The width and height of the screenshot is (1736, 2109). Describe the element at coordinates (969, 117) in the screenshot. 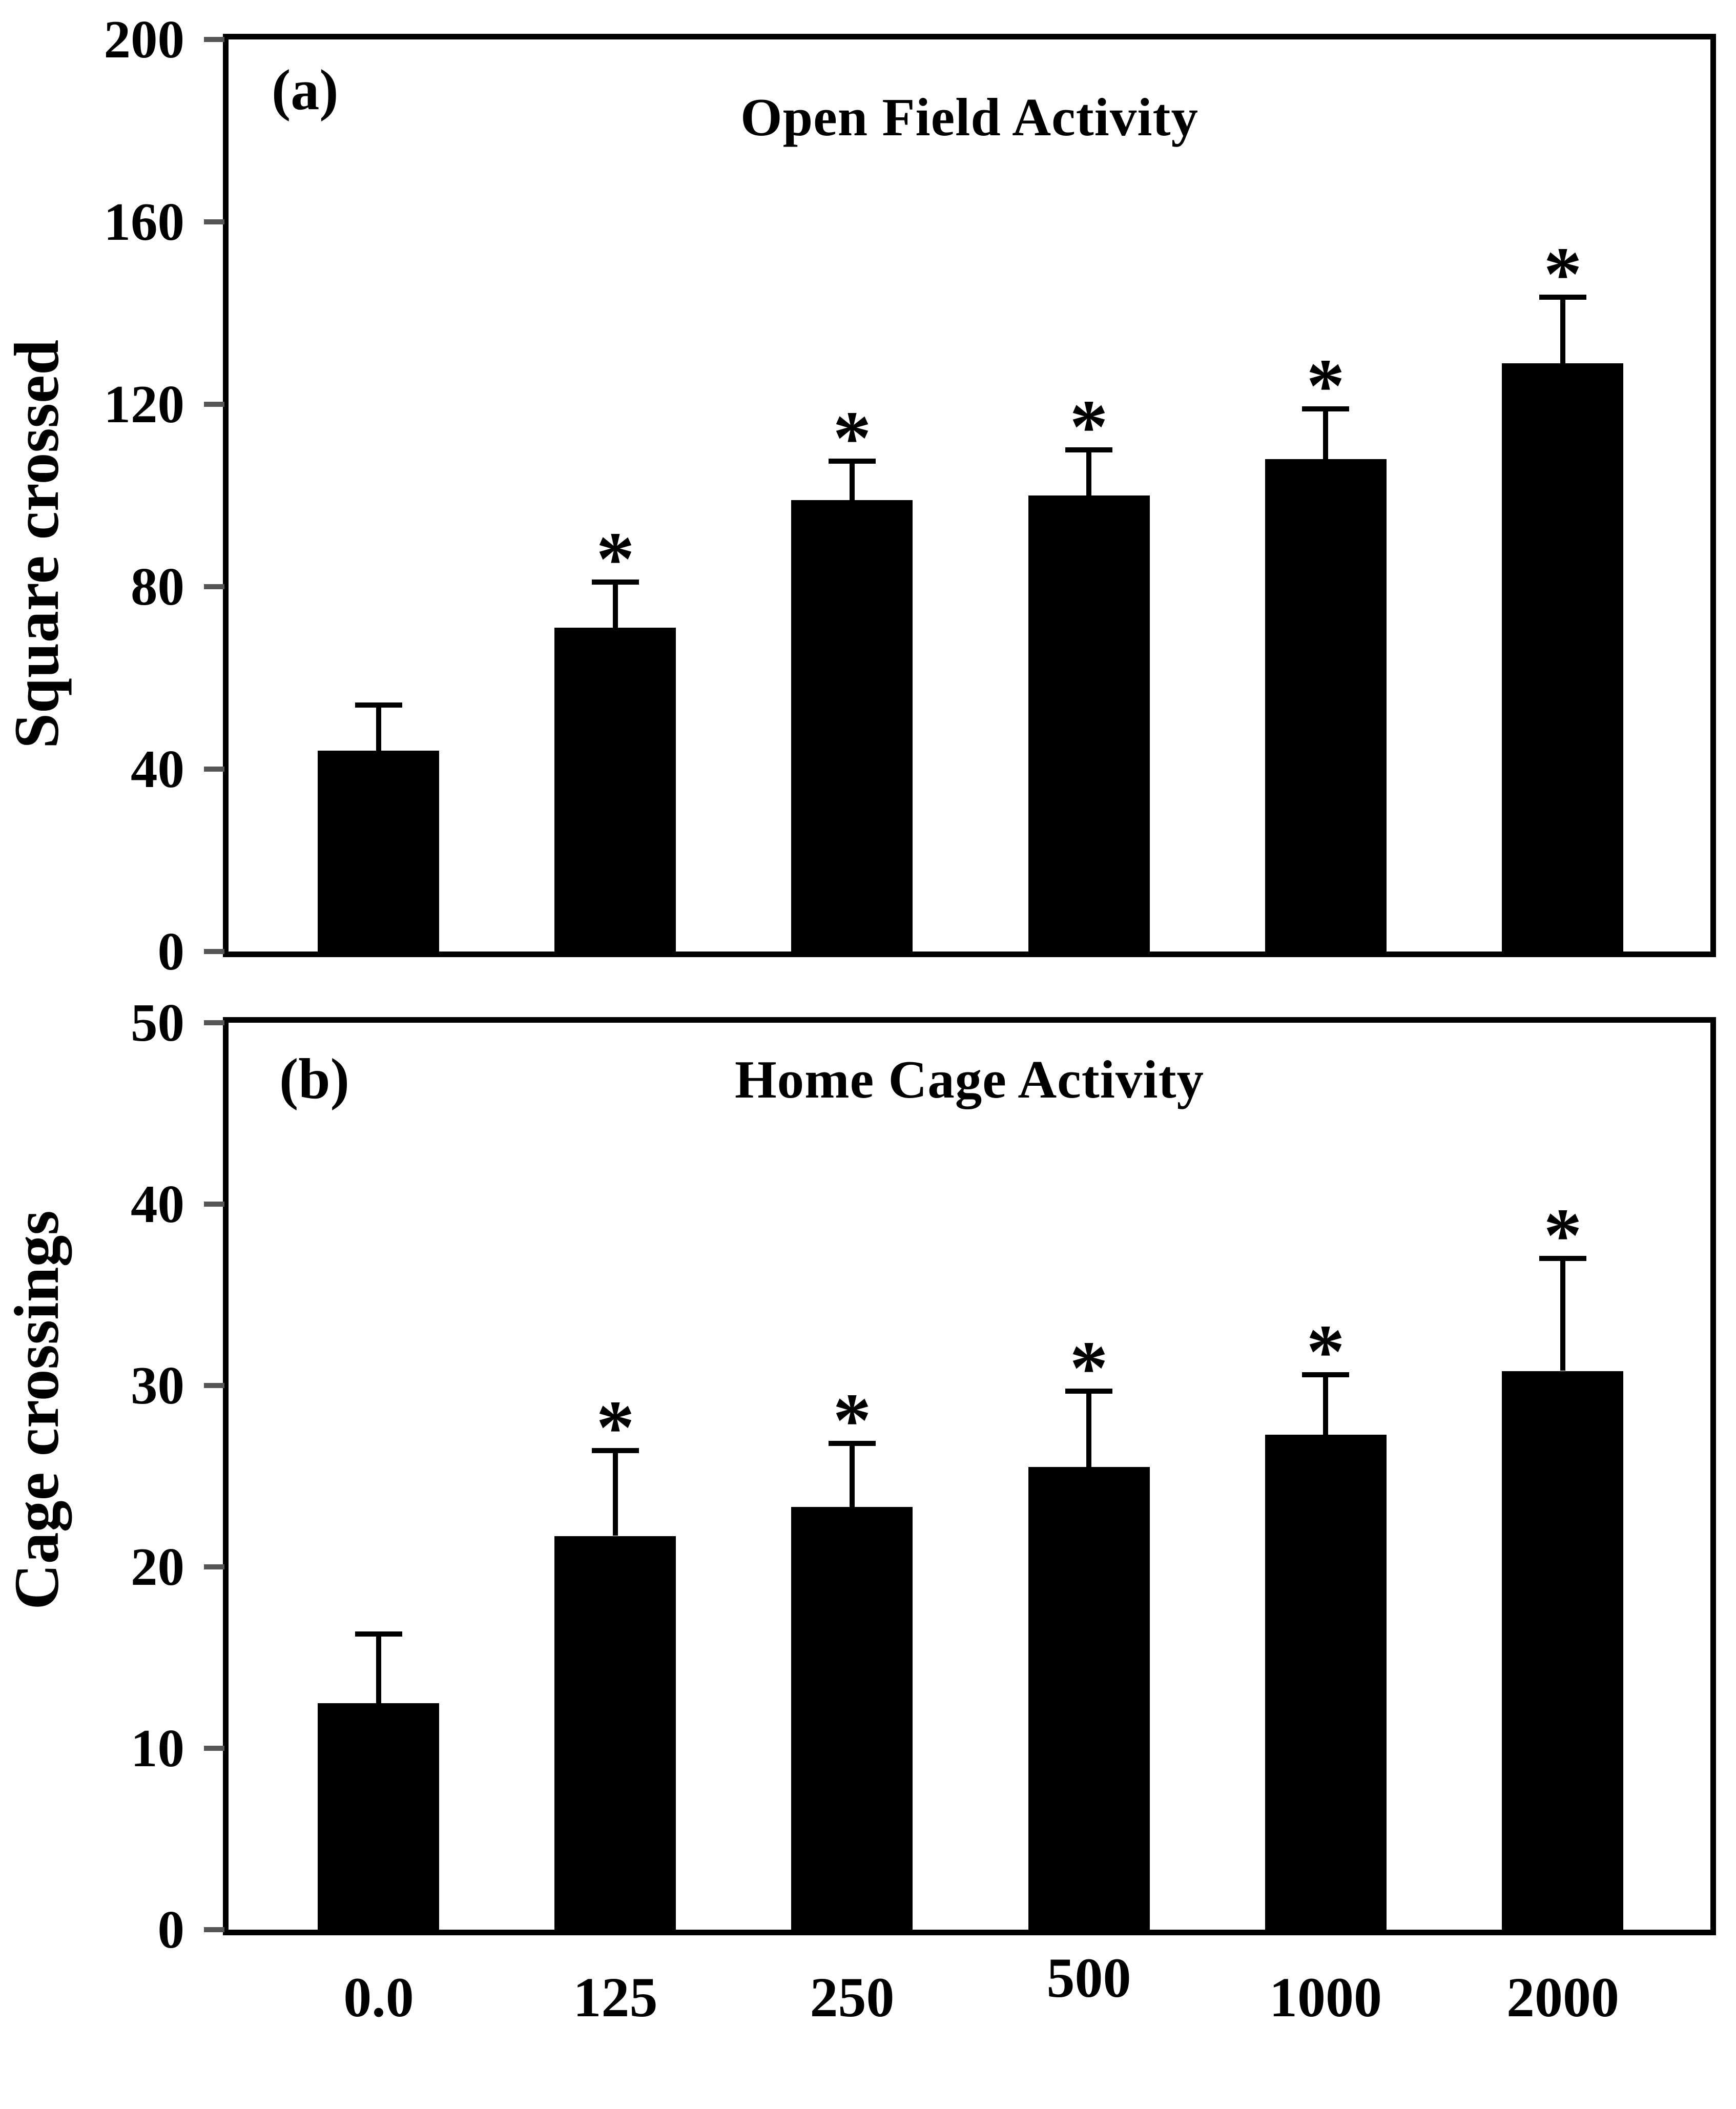

I see `panel-a-title: Open Field Activity` at that location.